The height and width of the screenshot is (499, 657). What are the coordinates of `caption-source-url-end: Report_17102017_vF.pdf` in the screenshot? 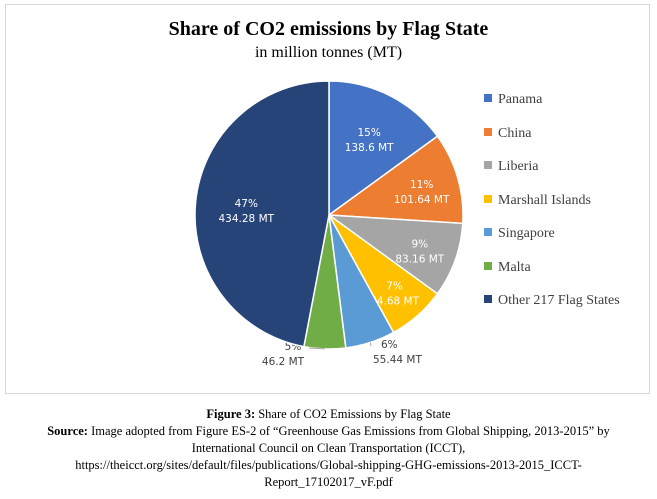 It's located at (328, 482).